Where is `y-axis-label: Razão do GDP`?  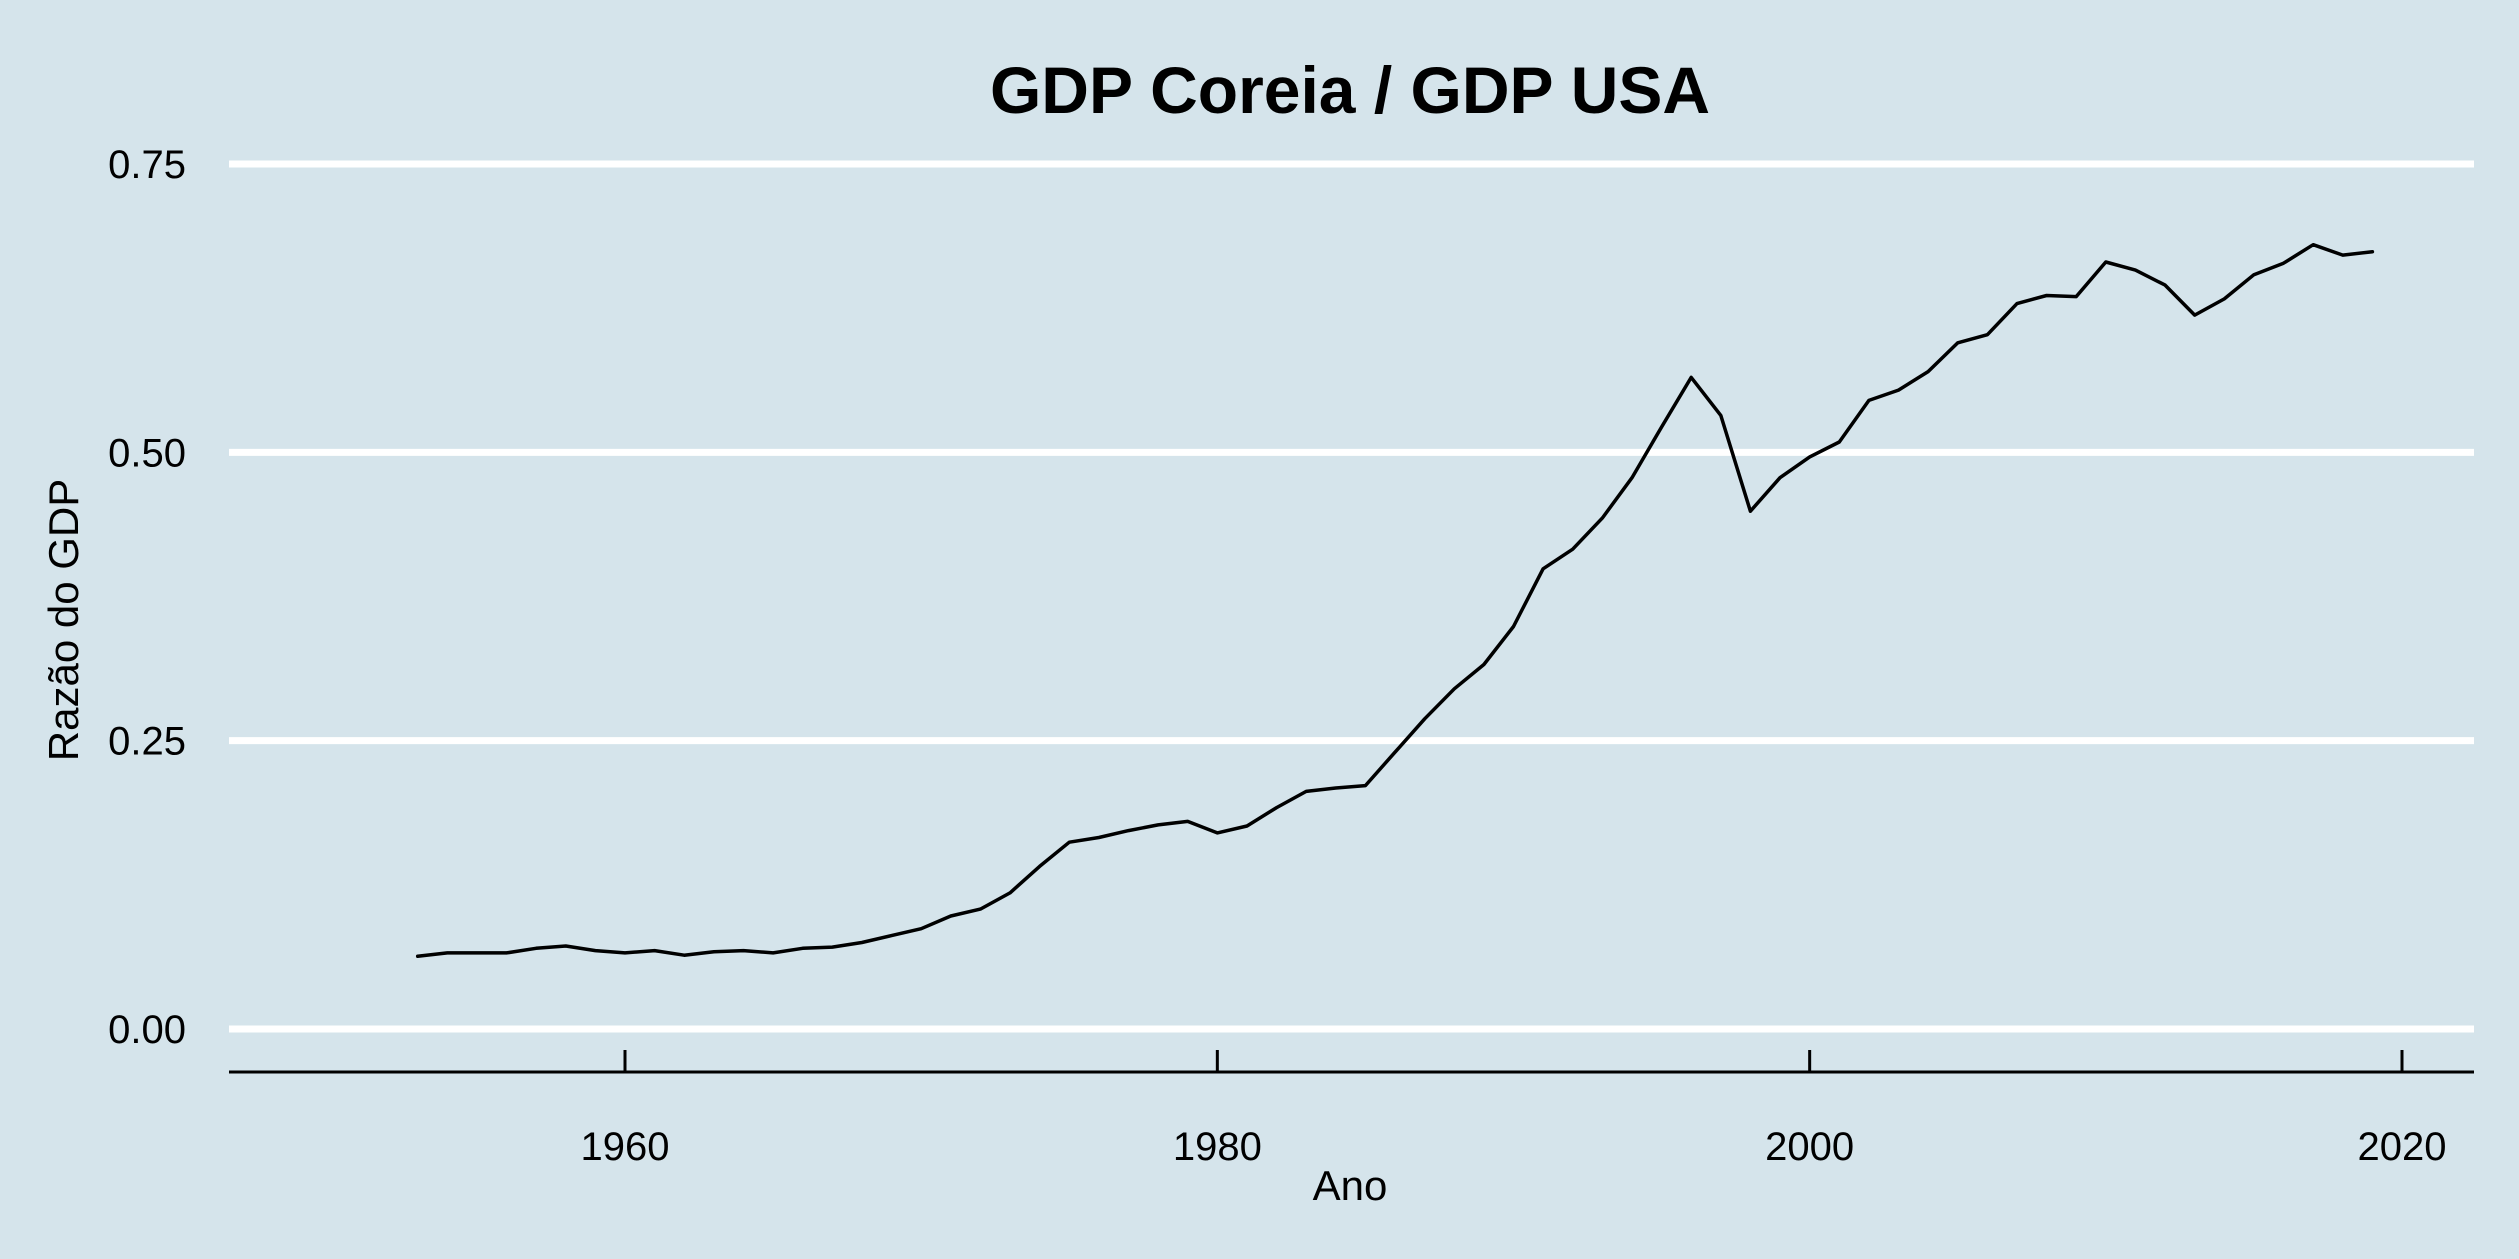
y-axis-label: Razão do GDP is located at coordinates (63, 620).